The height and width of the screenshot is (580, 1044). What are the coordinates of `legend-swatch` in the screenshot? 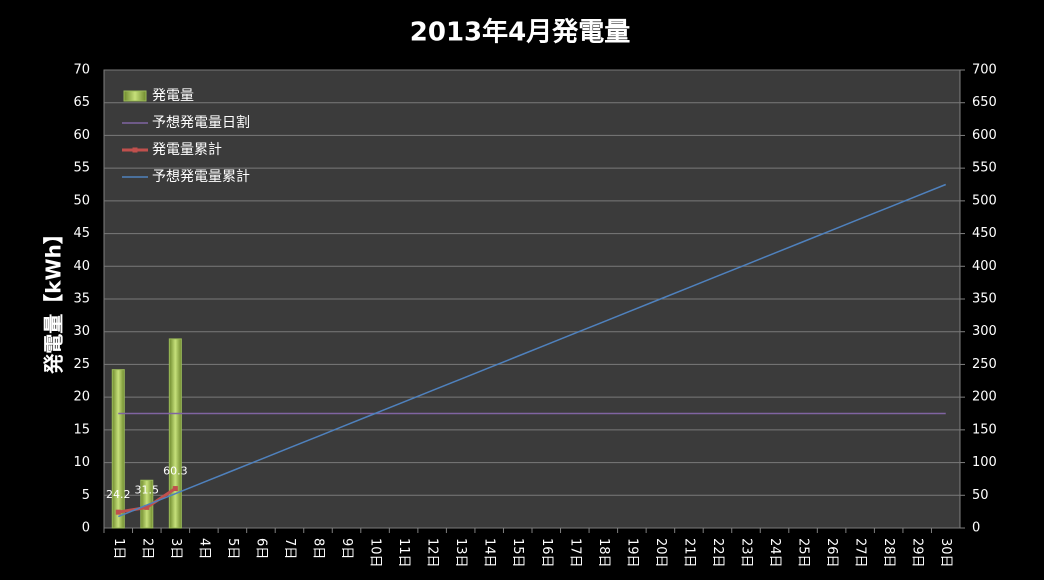 It's located at (135, 96).